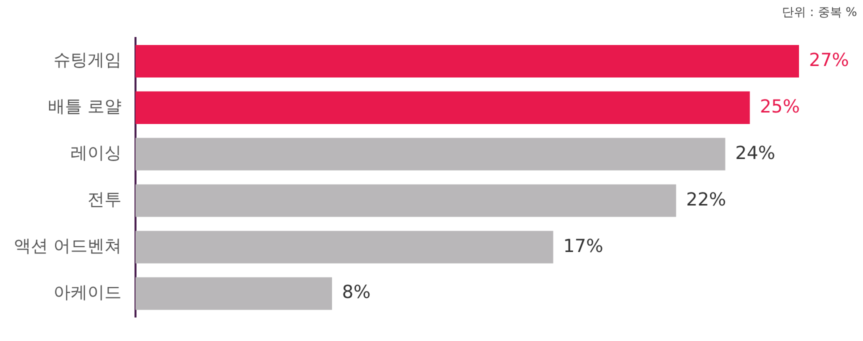 This screenshot has height=341, width=863. What do you see at coordinates (104, 200) in the screenshot?
I see `y-tick-label: 전투` at bounding box center [104, 200].